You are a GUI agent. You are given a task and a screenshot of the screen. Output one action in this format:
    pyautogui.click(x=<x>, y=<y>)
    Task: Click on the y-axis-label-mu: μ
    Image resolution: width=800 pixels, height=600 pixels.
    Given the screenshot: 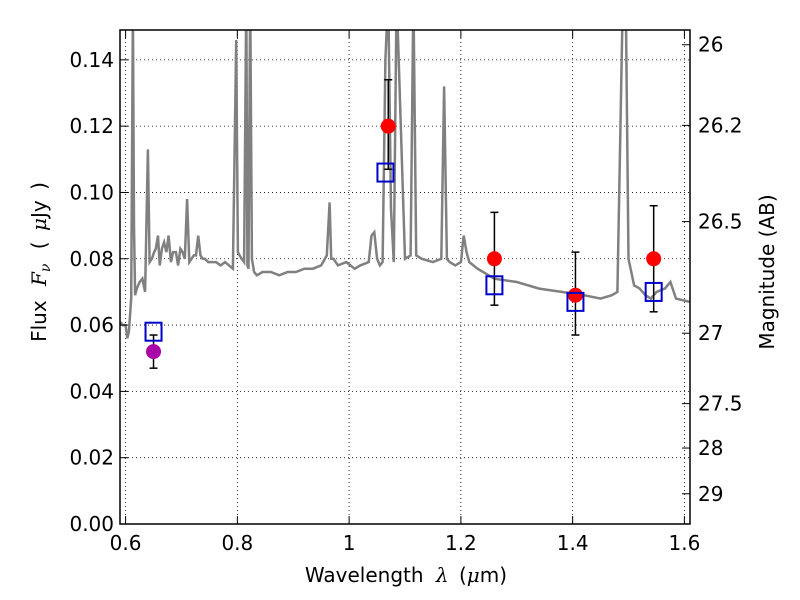 What is the action you would take?
    pyautogui.click(x=39, y=224)
    